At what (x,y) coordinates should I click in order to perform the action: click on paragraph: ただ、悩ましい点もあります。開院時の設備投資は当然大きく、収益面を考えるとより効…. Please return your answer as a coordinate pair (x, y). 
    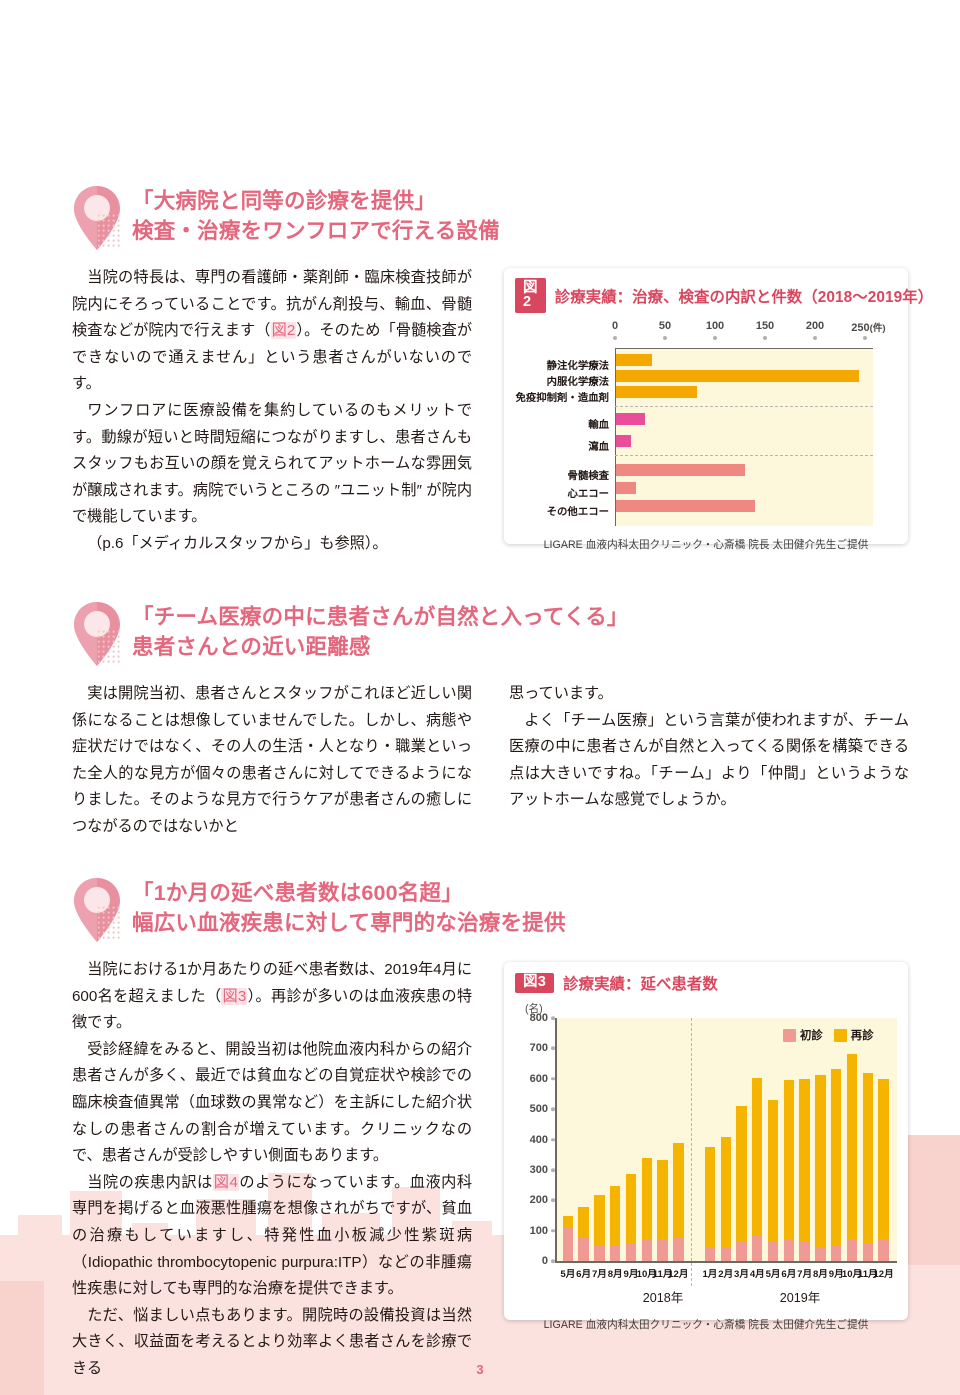
    Looking at the image, I should click on (272, 1341).